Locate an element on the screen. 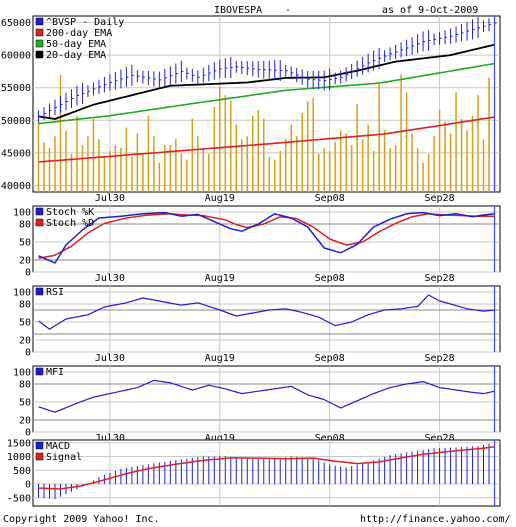 Image resolution: width=516 pixels, height=527 pixels. y-tick-label: 65000 is located at coordinates (16, 23).